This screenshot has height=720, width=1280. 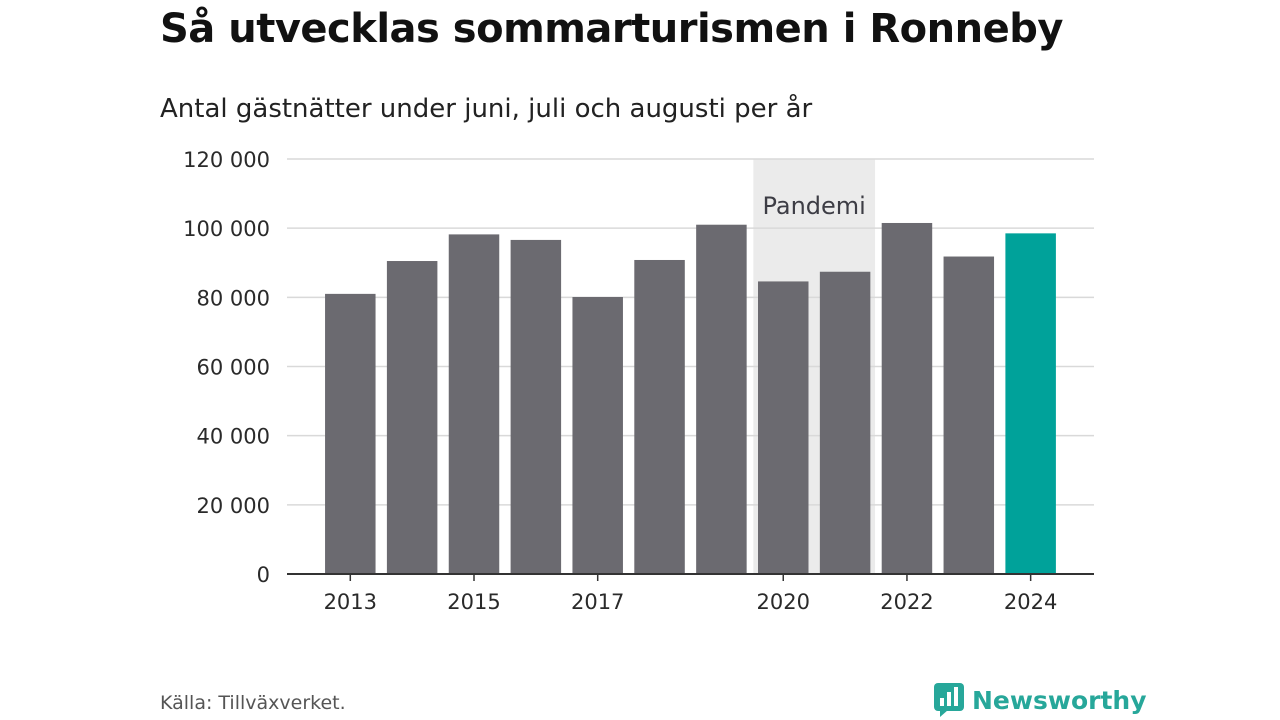 I want to click on y-tick-label: 80 000, so click(x=233, y=298).